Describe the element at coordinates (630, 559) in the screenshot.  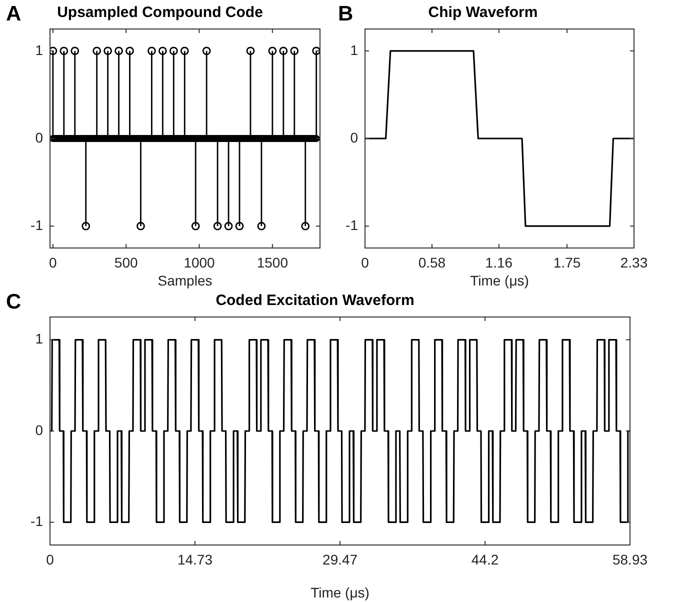
I see `x-tick-label: 58.93` at that location.